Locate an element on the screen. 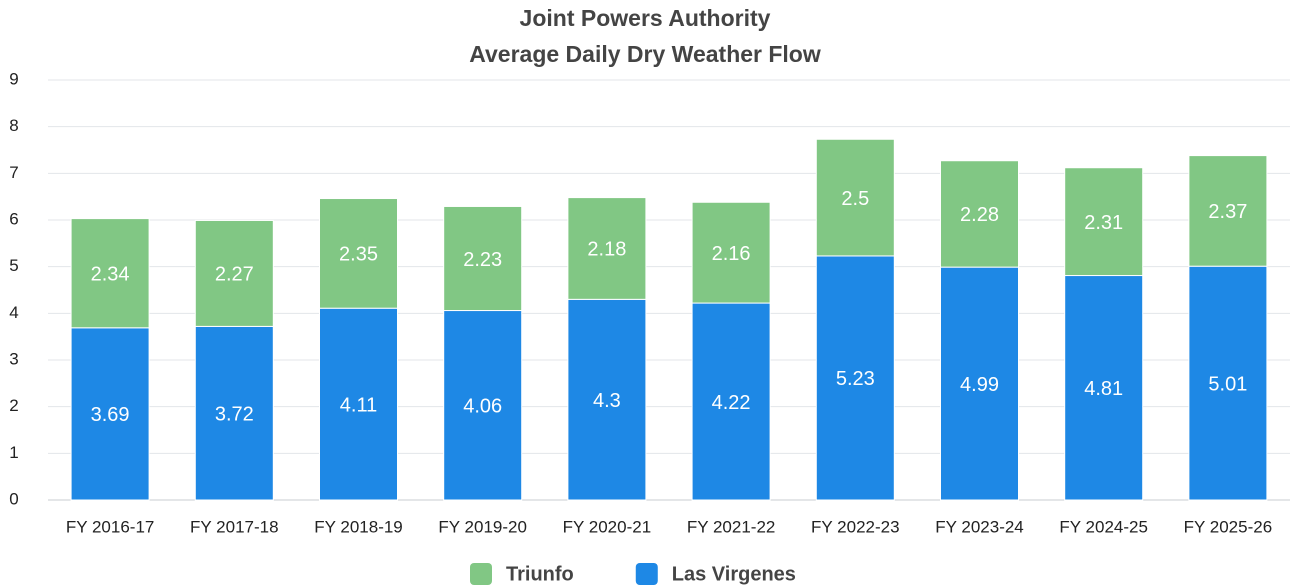 The width and height of the screenshot is (1302, 588). data-label: 2.23 is located at coordinates (482, 260).